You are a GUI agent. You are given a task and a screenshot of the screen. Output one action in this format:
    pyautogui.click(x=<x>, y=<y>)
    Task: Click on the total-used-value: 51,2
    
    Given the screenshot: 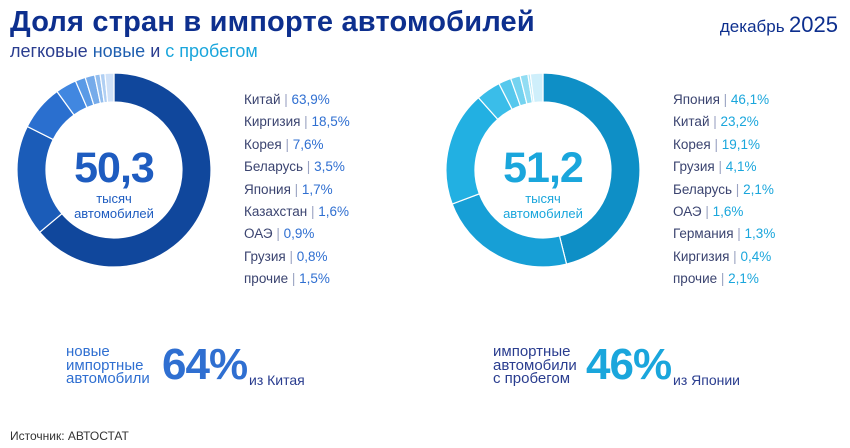 What is the action you would take?
    pyautogui.click(x=543, y=168)
    